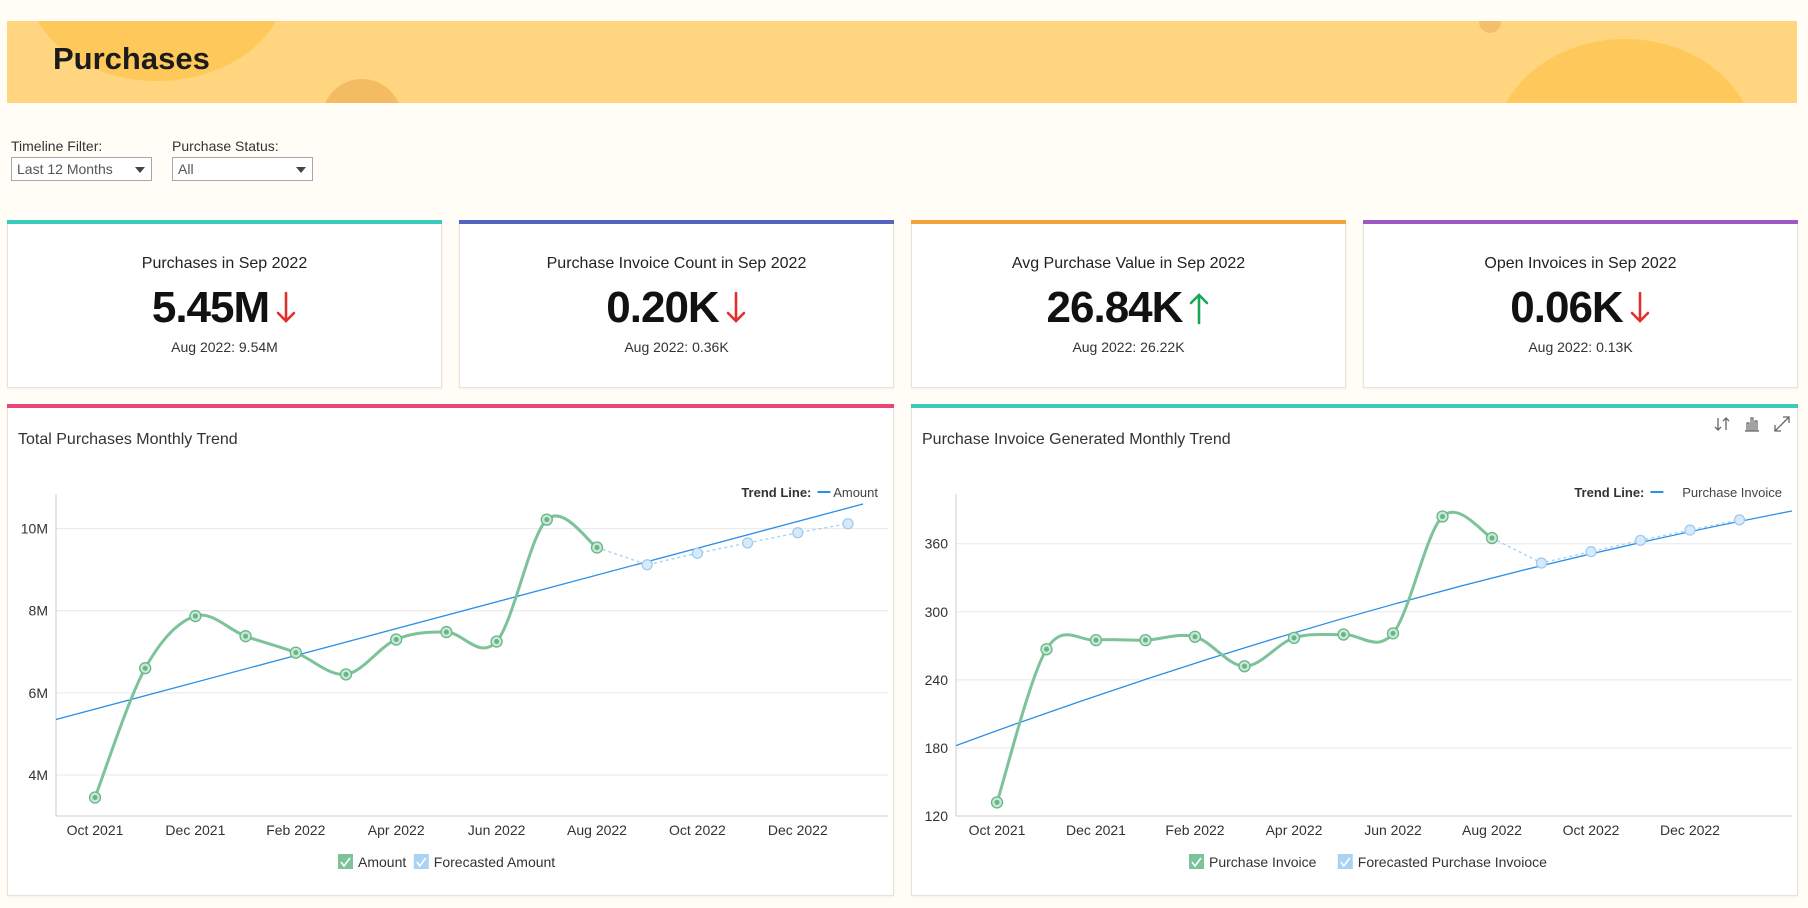  I want to click on bar-chart-icon, so click(1752, 424).